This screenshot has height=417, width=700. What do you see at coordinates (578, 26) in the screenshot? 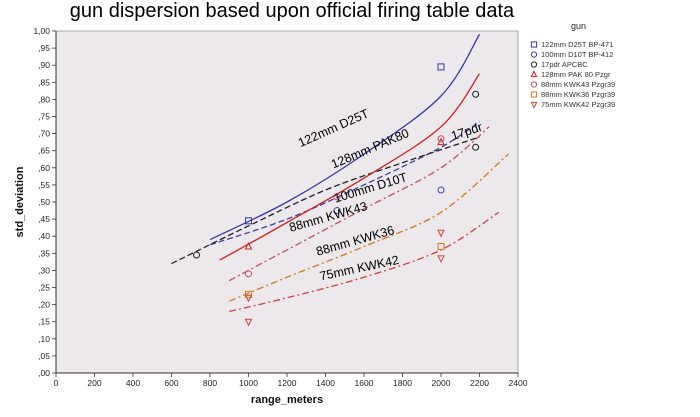
I see `legend-title: gun` at bounding box center [578, 26].